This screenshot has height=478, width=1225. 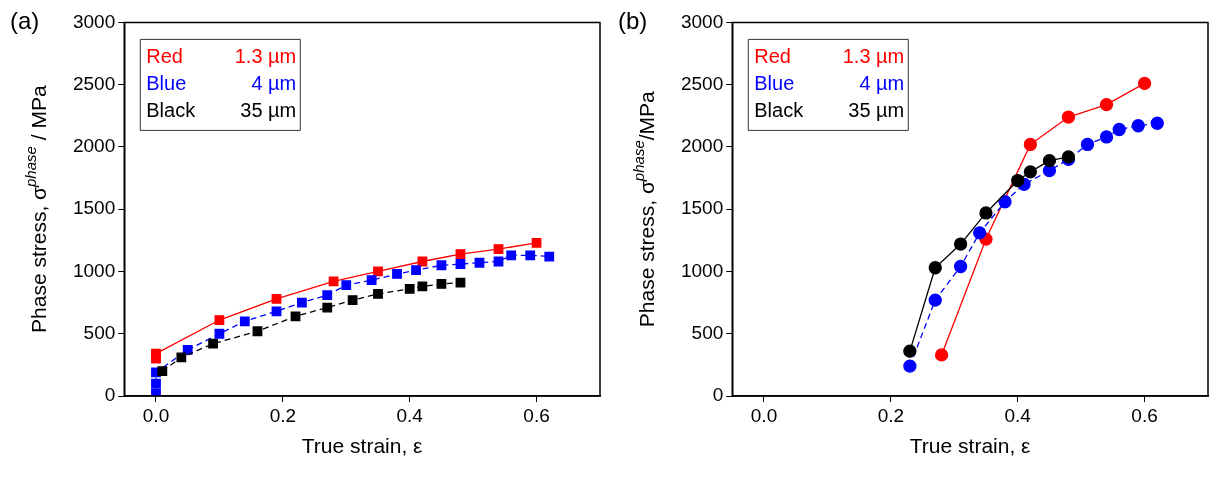 What do you see at coordinates (36, 209) in the screenshot?
I see `y-axis-title: Phase stress, σphase / MPa` at bounding box center [36, 209].